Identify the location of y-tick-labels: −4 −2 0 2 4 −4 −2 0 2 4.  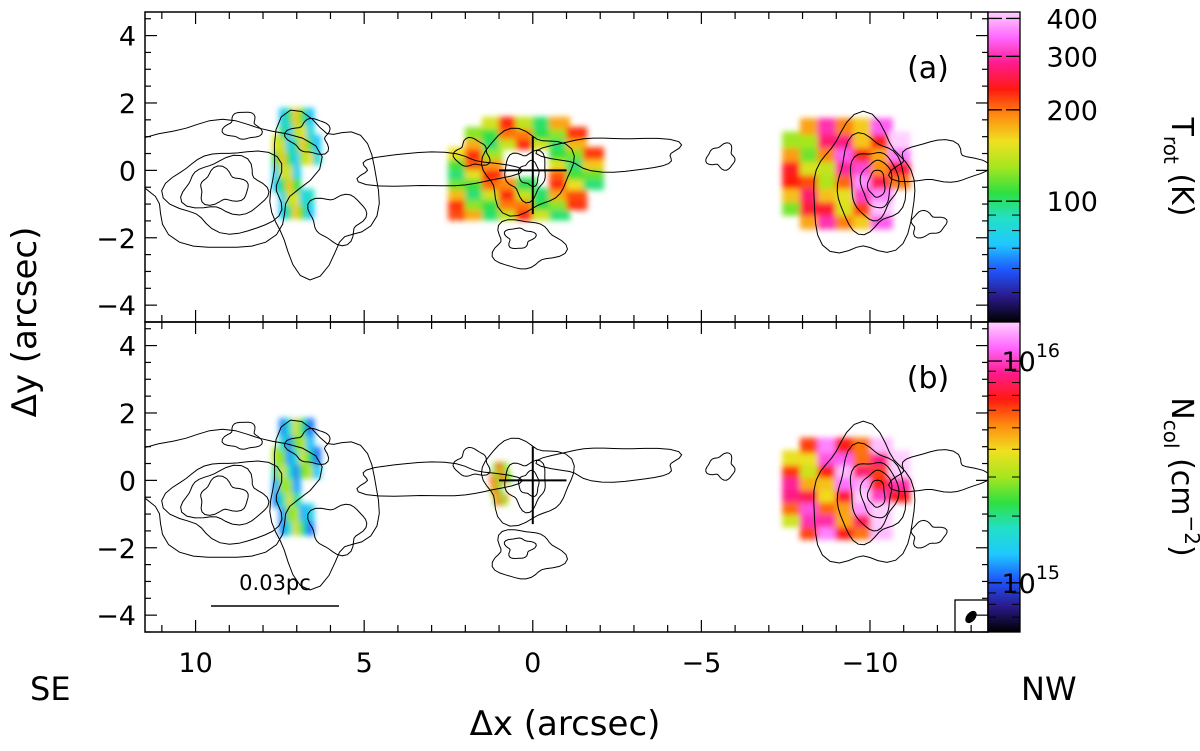
(116, 327).